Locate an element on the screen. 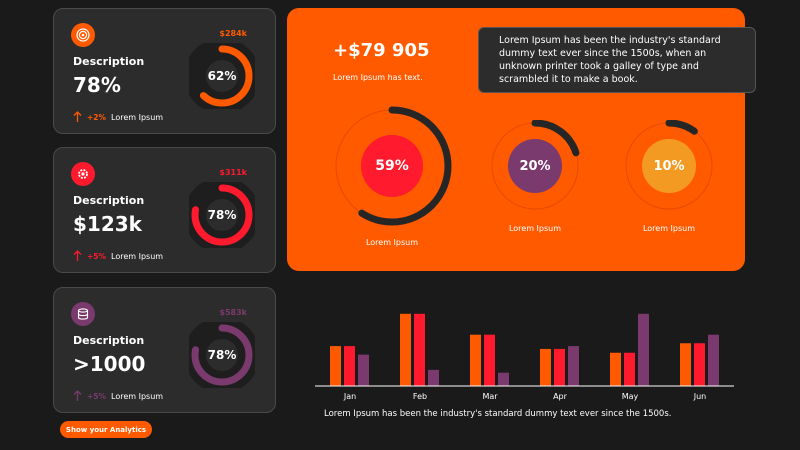  percentage-ring: 20% is located at coordinates (535, 166).